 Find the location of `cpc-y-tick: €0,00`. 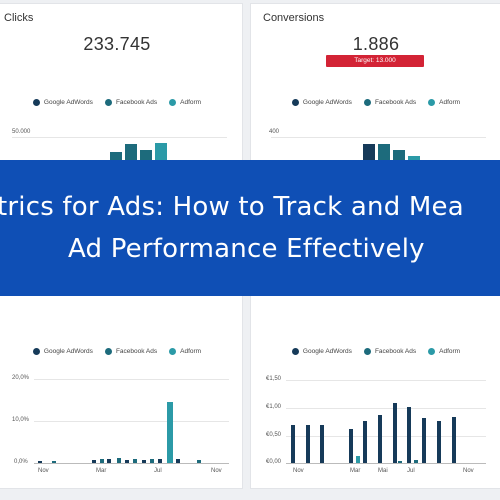

cpc-y-tick: €0,00 is located at coordinates (274, 462).